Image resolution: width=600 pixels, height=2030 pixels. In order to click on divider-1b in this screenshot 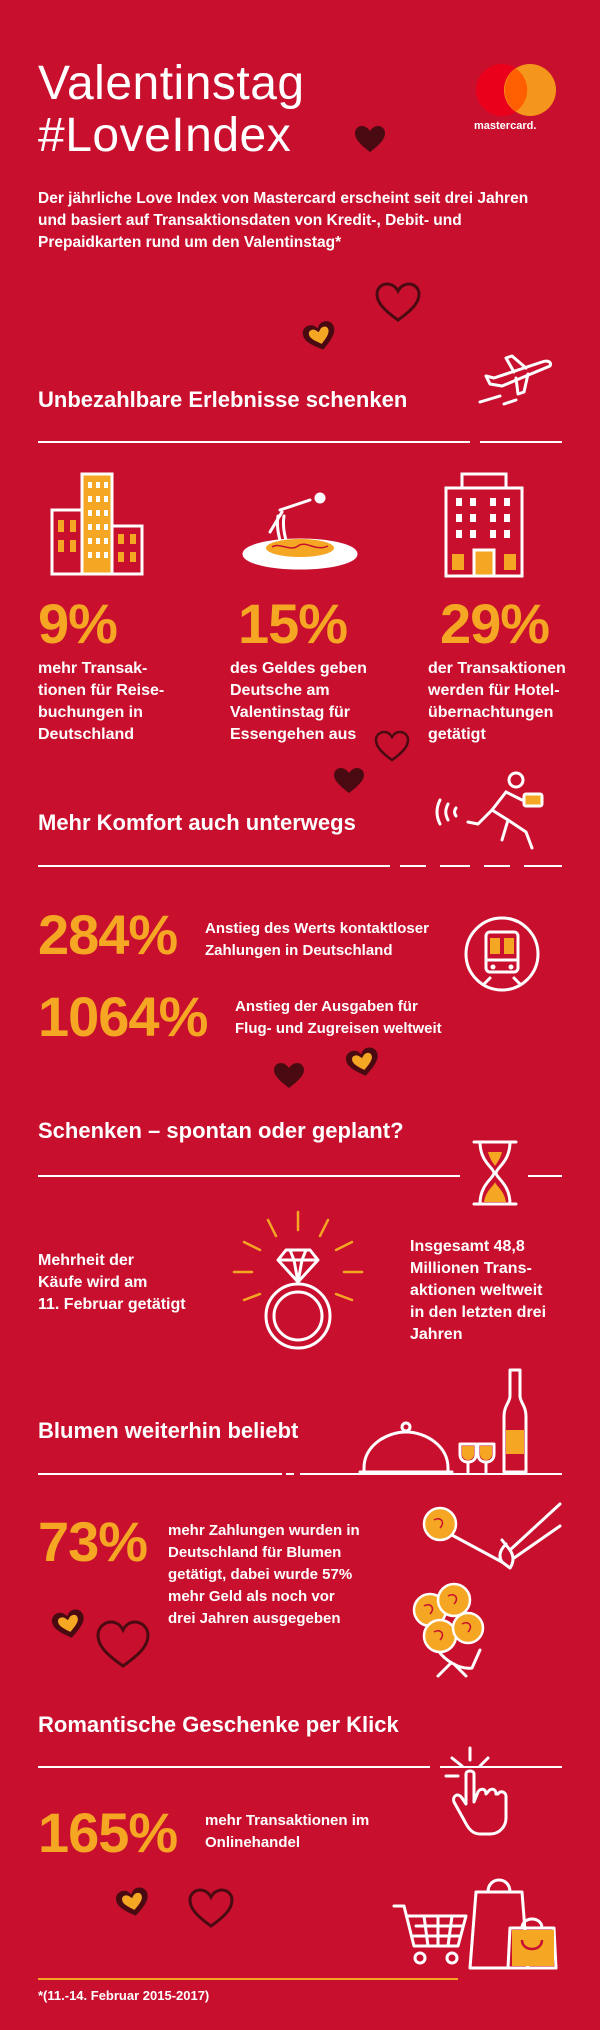, I will do `click(521, 442)`.